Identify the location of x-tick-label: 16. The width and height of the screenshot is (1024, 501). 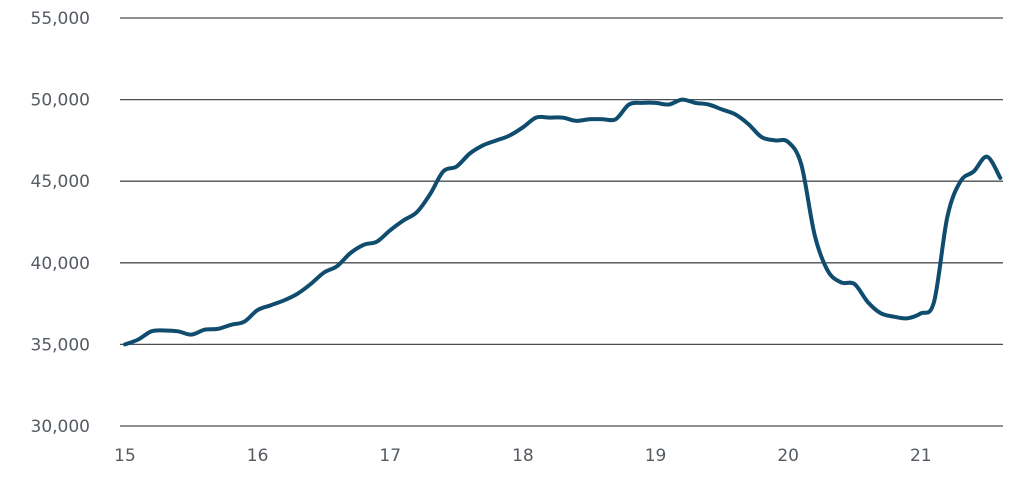
(258, 456).